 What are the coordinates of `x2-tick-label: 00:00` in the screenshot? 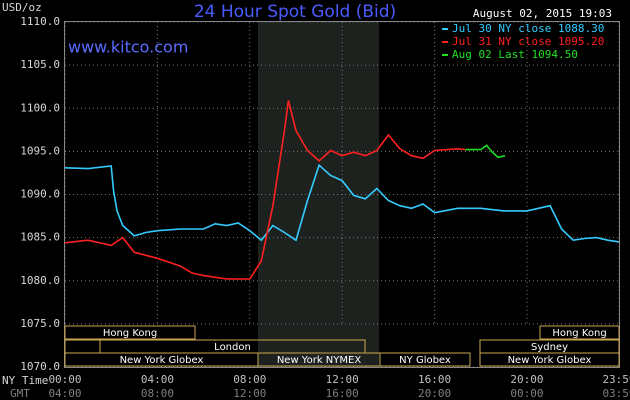 It's located at (526, 393).